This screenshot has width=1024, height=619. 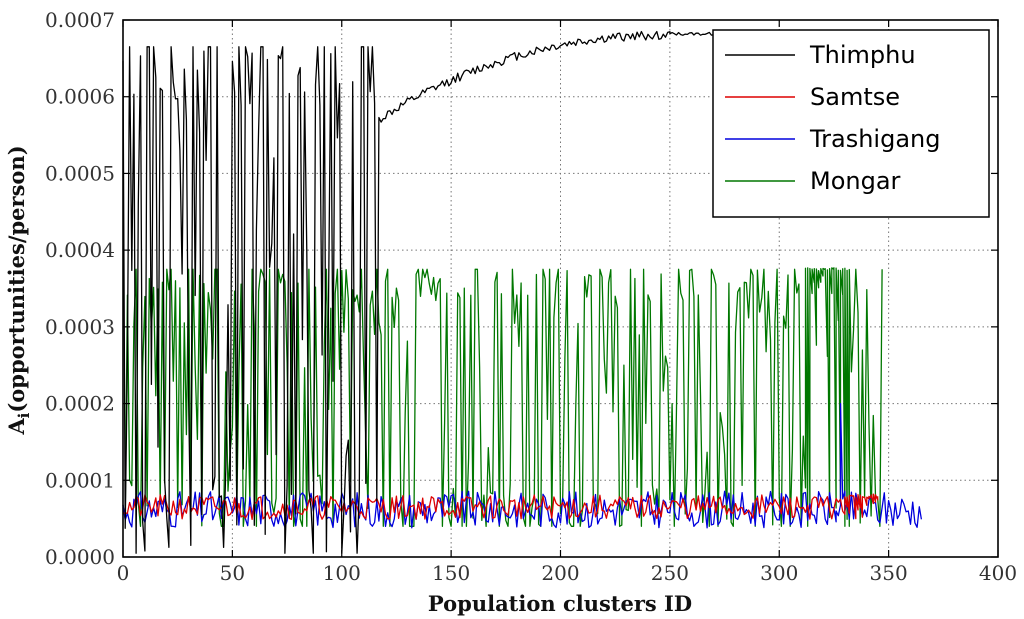 I want to click on x-tick-label: 100, so click(x=342, y=573).